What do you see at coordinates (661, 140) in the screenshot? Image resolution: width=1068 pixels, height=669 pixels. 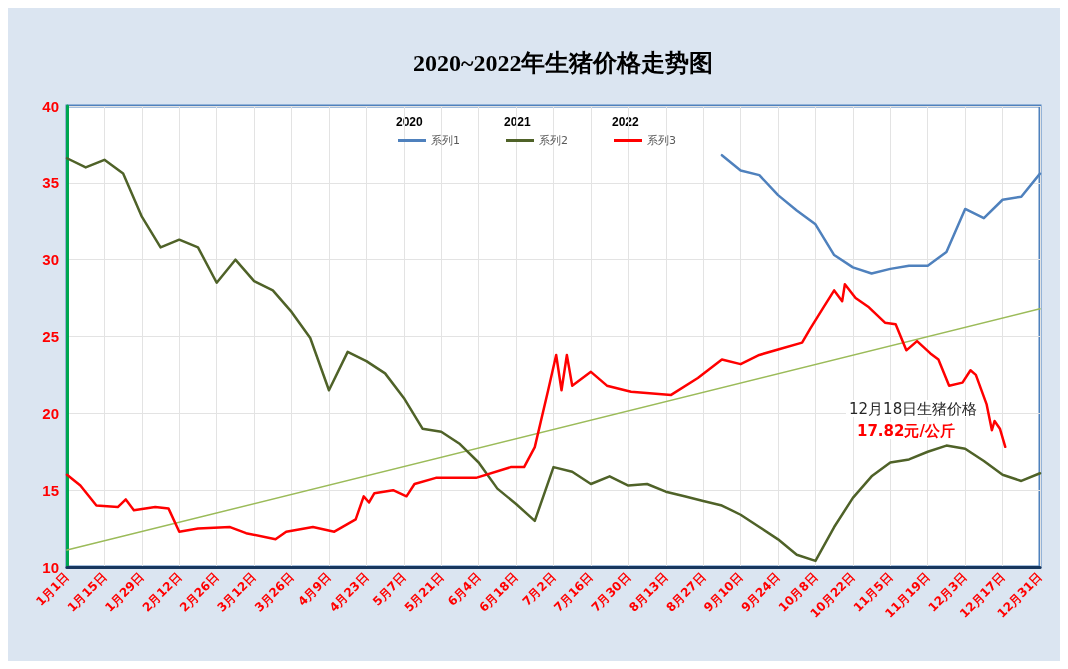 I see `legend-label: 系列3` at bounding box center [661, 140].